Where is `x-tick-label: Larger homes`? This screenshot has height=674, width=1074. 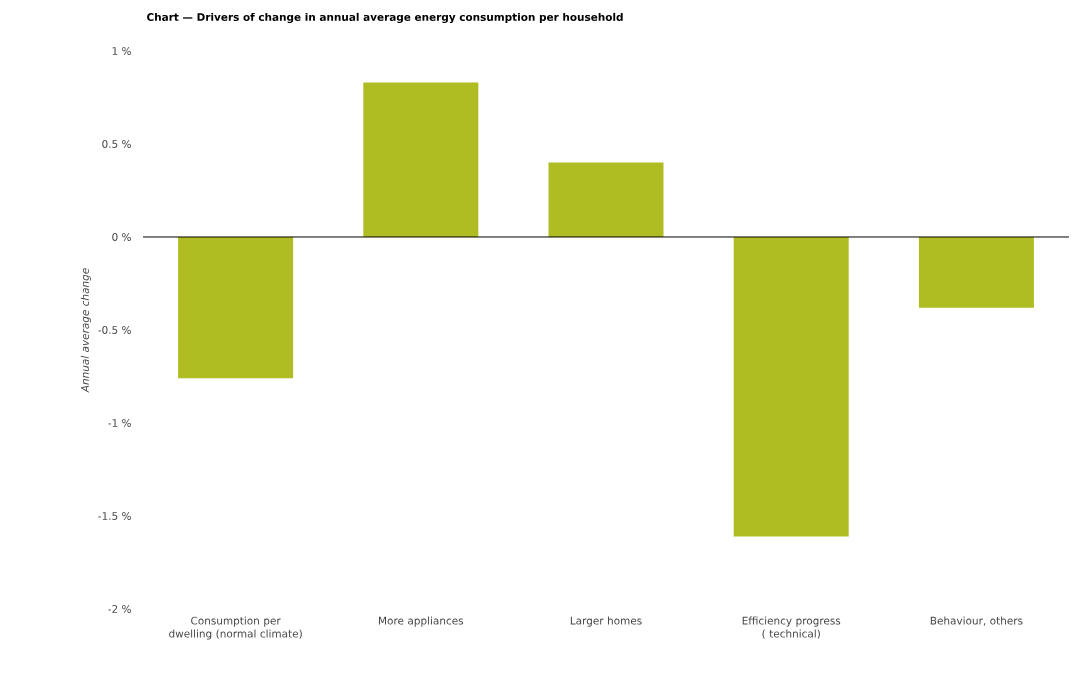
x-tick-label: Larger homes is located at coordinates (606, 621).